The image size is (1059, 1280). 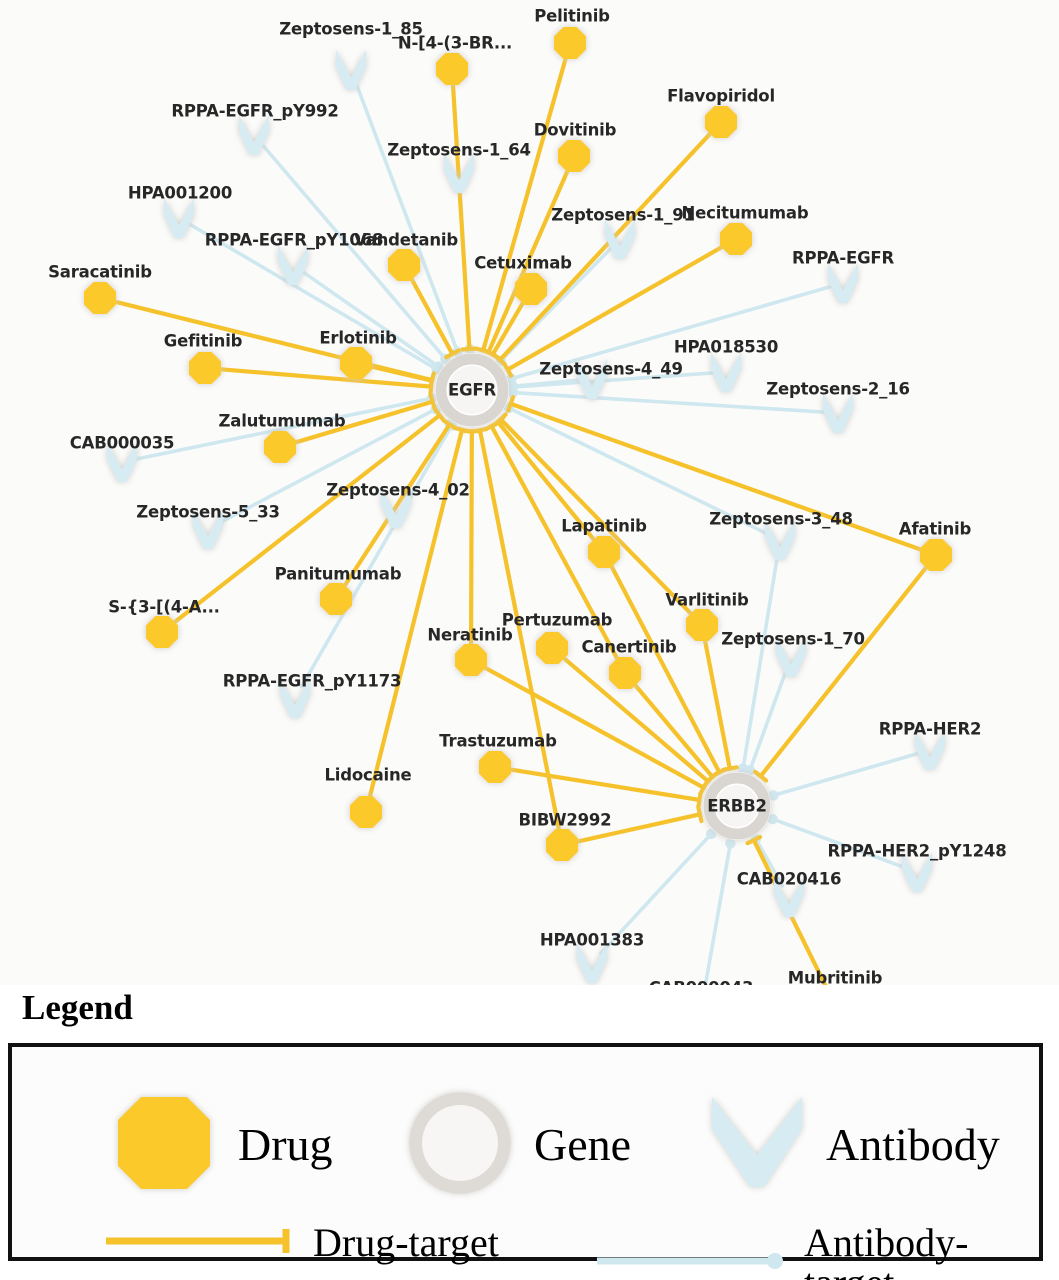 What do you see at coordinates (913, 1144) in the screenshot?
I see `legend-label-antibody: Antibody` at bounding box center [913, 1144].